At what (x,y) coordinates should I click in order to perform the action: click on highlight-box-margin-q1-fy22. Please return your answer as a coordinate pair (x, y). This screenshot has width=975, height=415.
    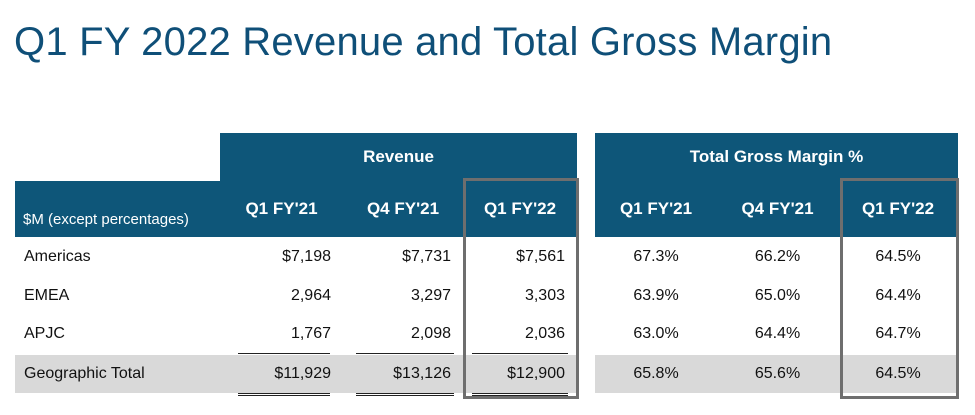
    Looking at the image, I should click on (899, 288).